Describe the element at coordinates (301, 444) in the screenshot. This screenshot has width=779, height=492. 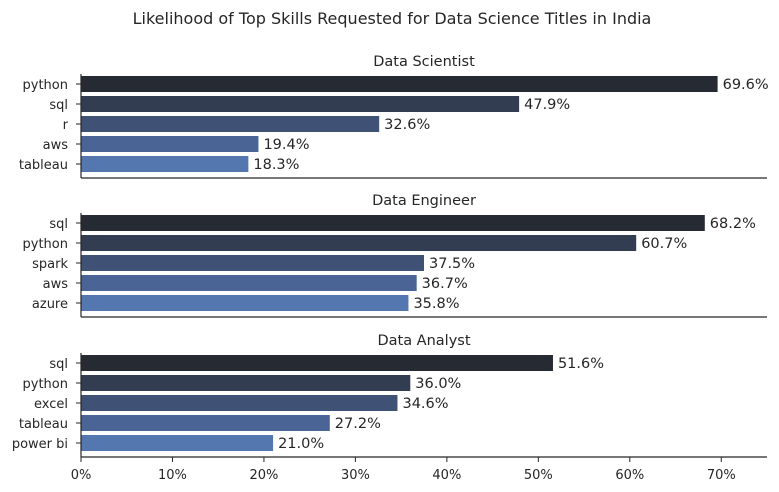
I see `data-label: 21.0%` at that location.